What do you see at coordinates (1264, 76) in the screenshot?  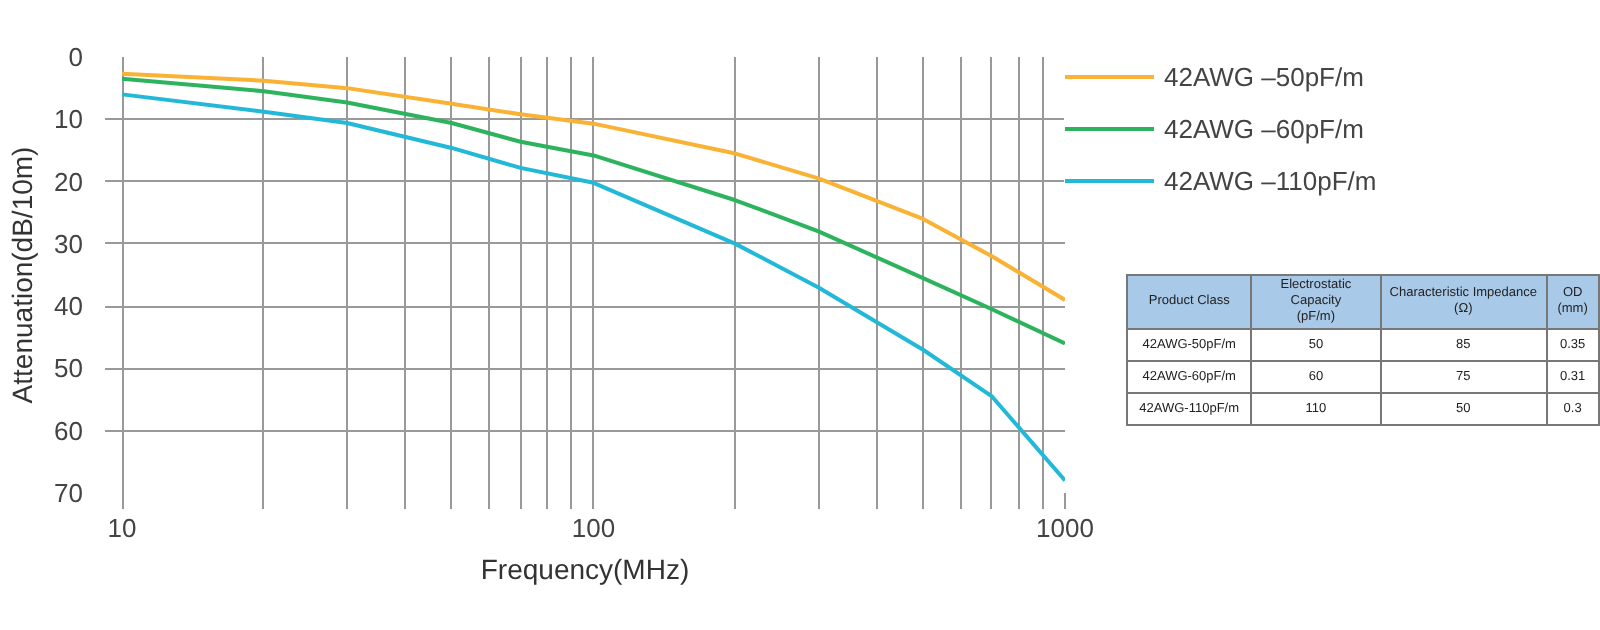 I see `legend-label: 42AWG –50pF/m` at bounding box center [1264, 76].